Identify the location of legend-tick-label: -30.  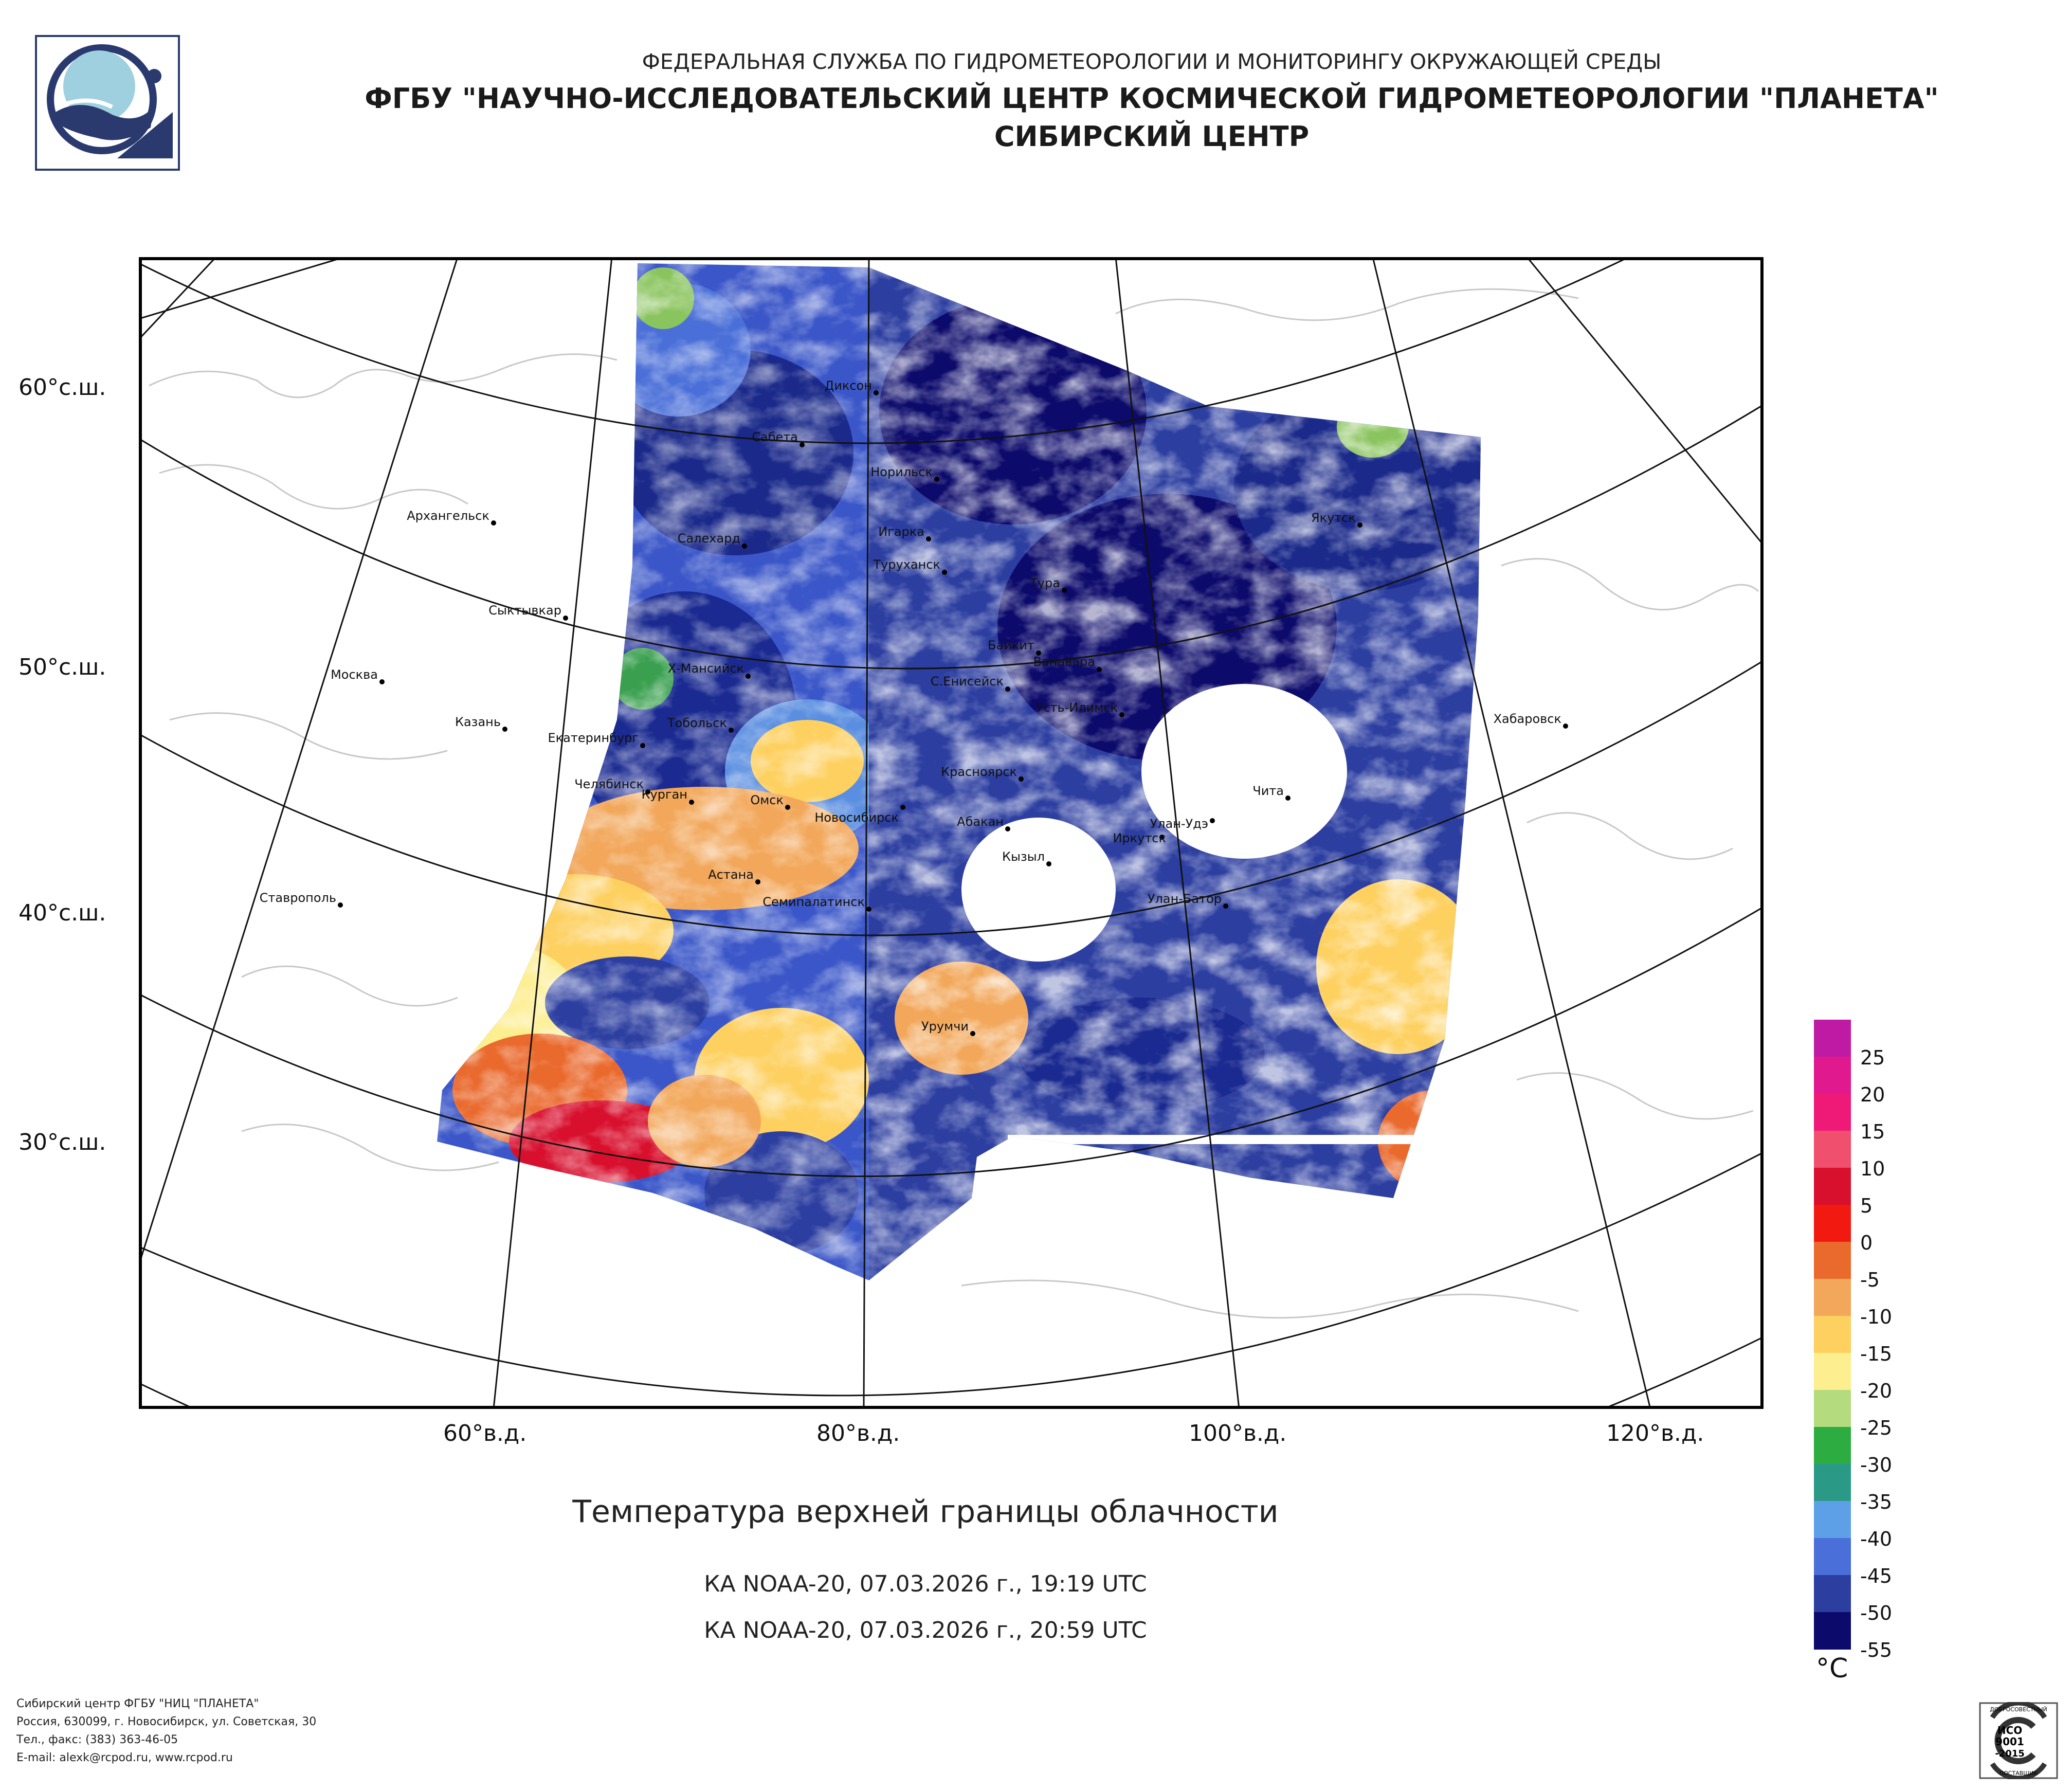
(1876, 1465).